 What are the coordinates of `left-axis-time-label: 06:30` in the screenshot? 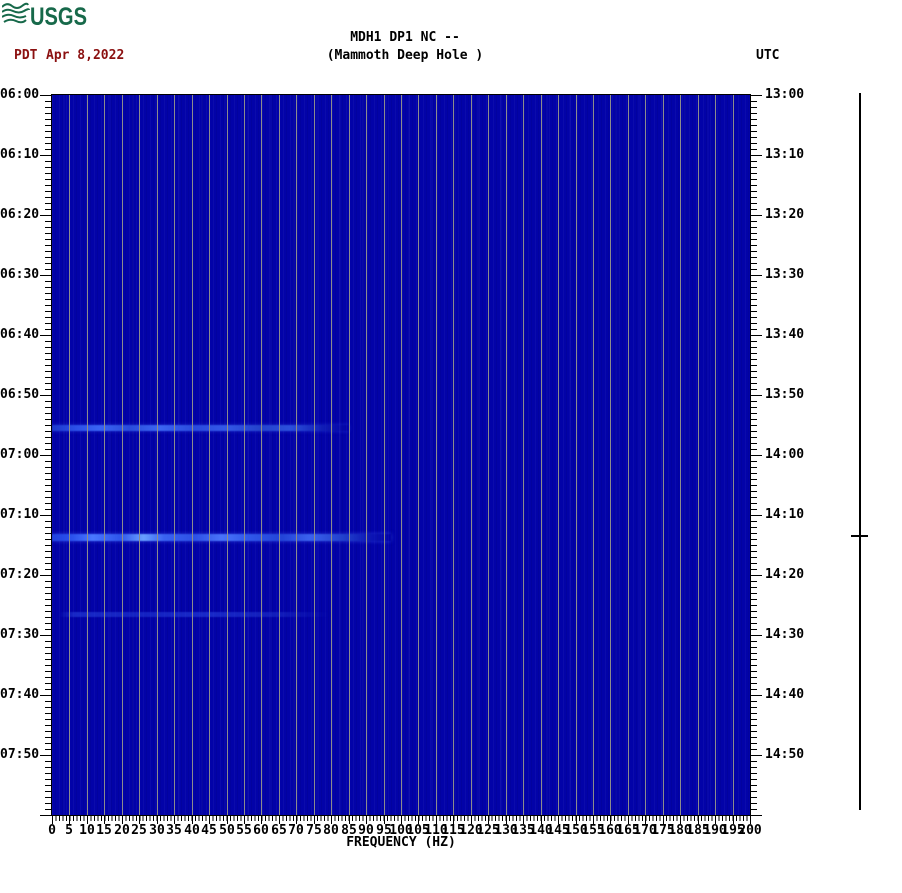 It's located at (20, 274).